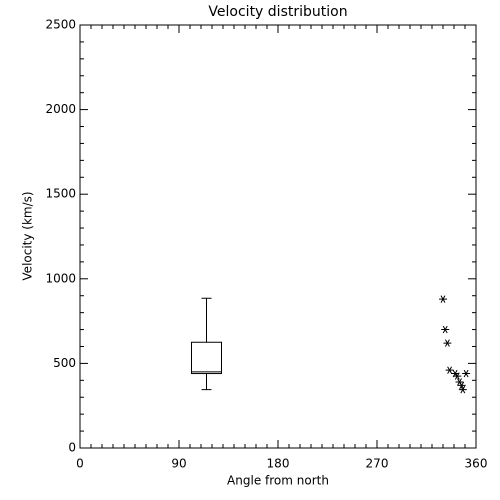 The width and height of the screenshot is (500, 500). What do you see at coordinates (277, 12) in the screenshot?
I see `chart-title: Velocity distribution` at bounding box center [277, 12].